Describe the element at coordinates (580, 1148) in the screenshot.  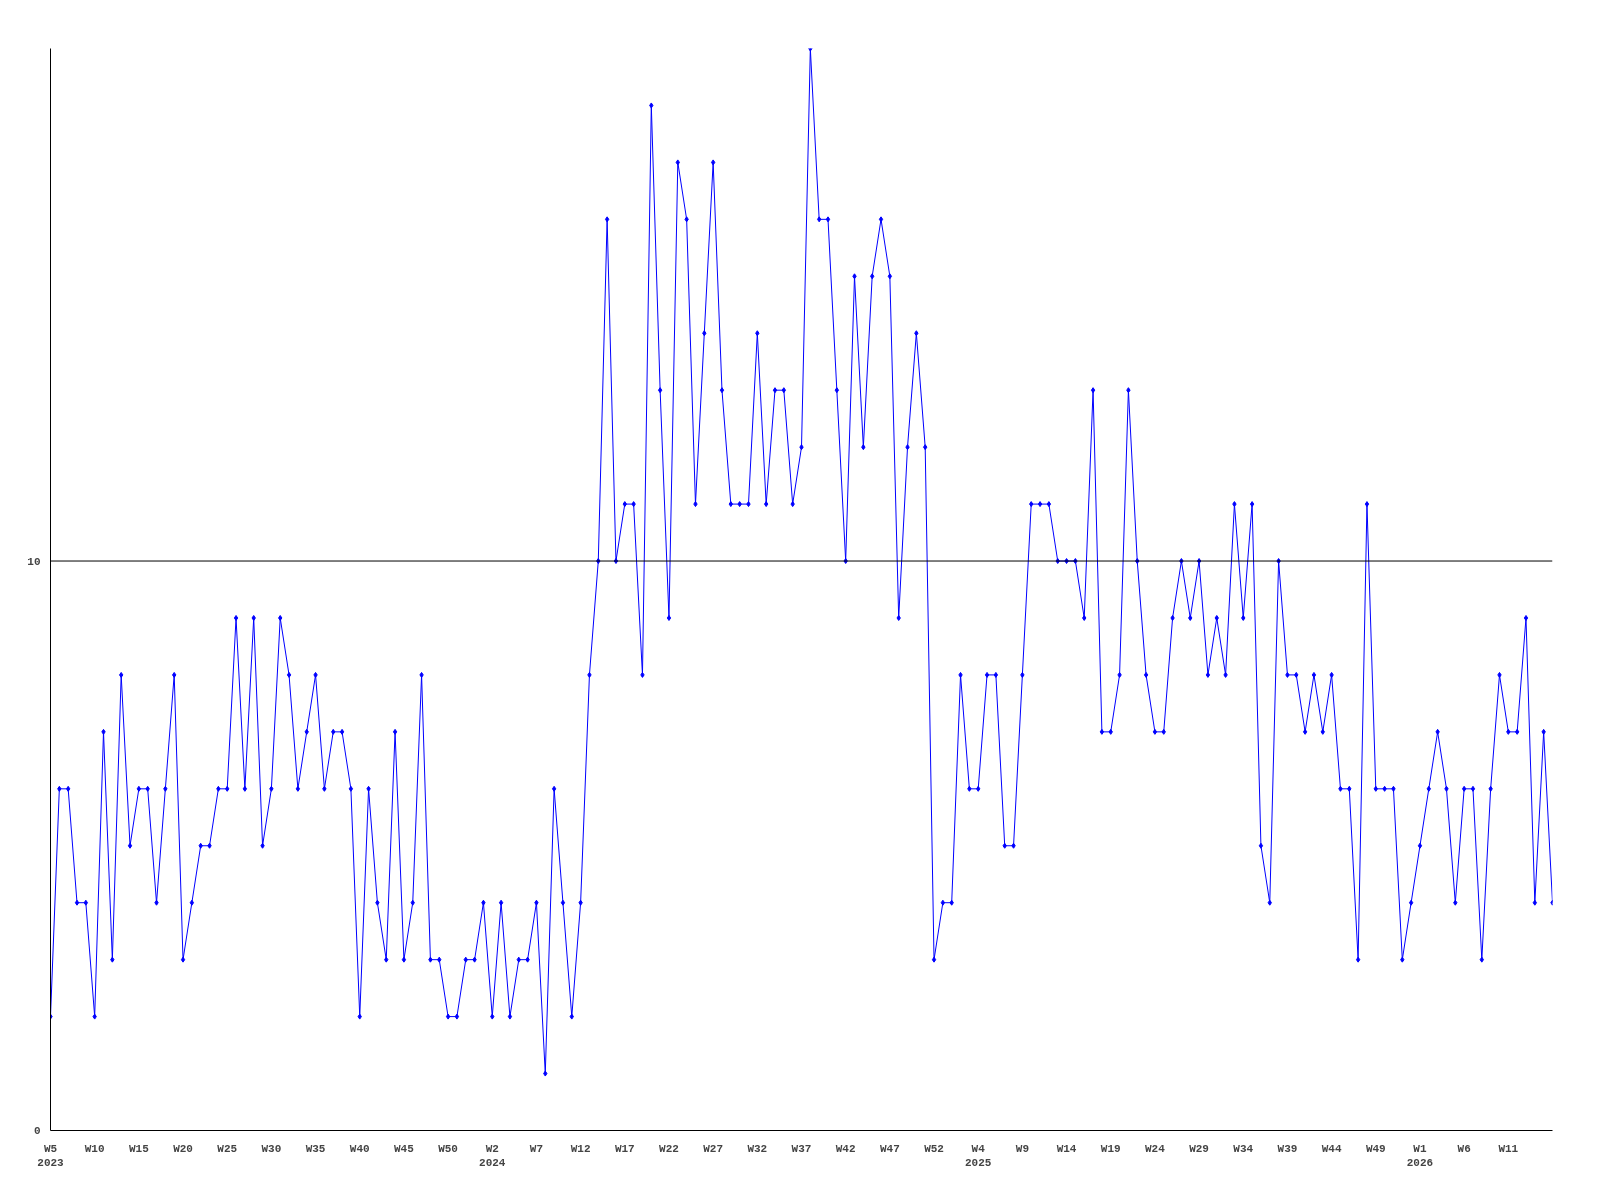
I see `x-tick-label: W12` at that location.